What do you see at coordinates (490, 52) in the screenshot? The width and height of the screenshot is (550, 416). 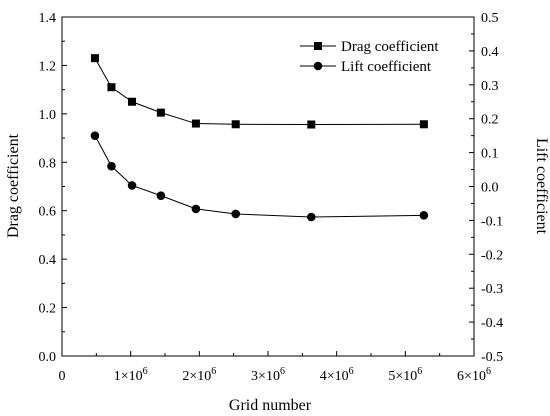 I see `y2-tick-label: 0.4` at bounding box center [490, 52].